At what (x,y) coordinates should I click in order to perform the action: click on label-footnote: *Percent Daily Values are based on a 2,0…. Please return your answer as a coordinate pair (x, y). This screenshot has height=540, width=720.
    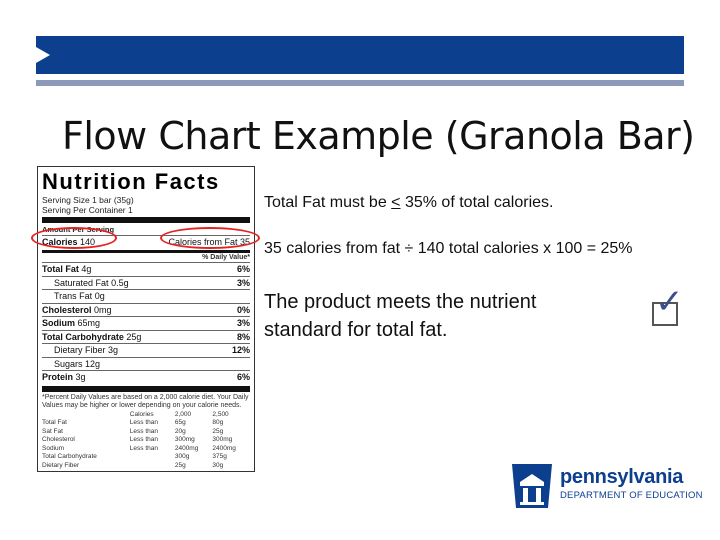
    Looking at the image, I should click on (145, 401).